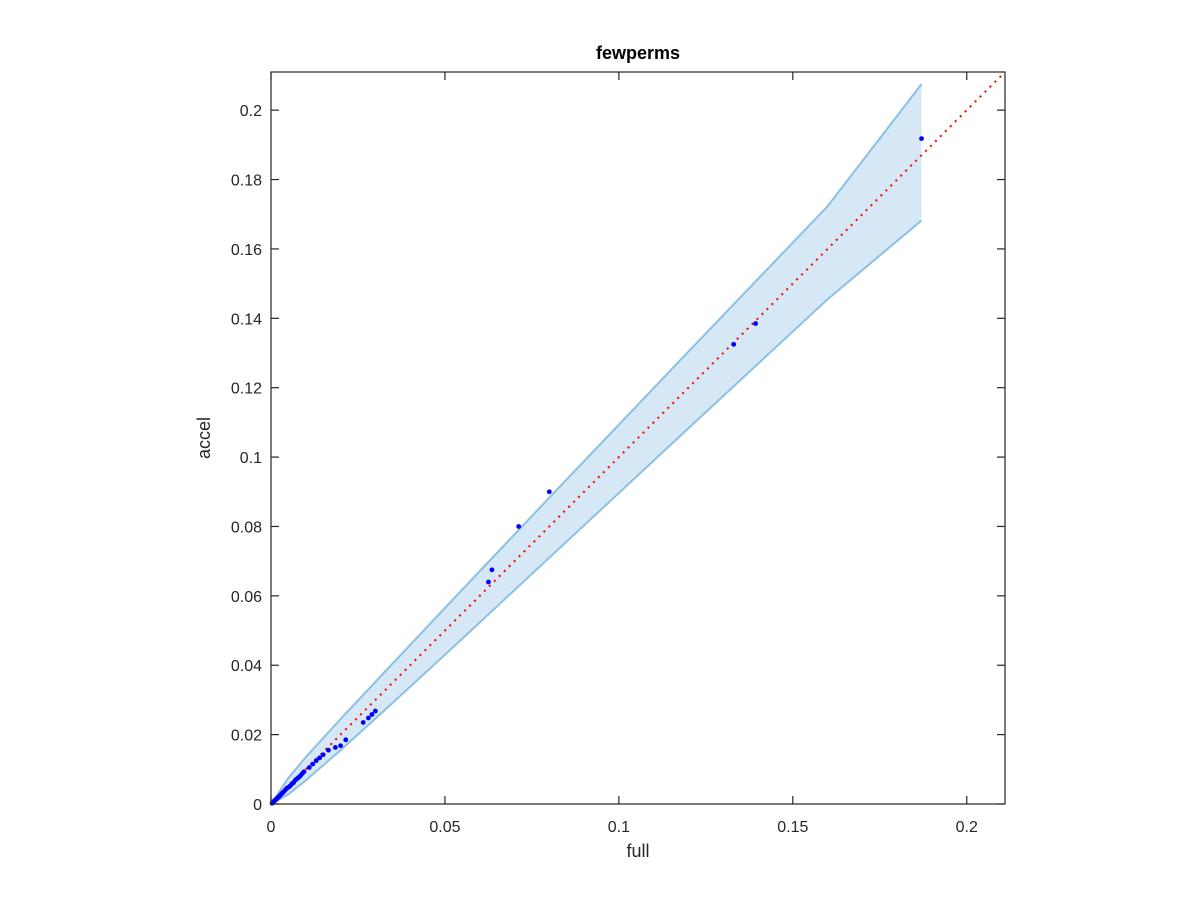 The image size is (1200, 900). I want to click on y-tick-label: 0, so click(257, 805).